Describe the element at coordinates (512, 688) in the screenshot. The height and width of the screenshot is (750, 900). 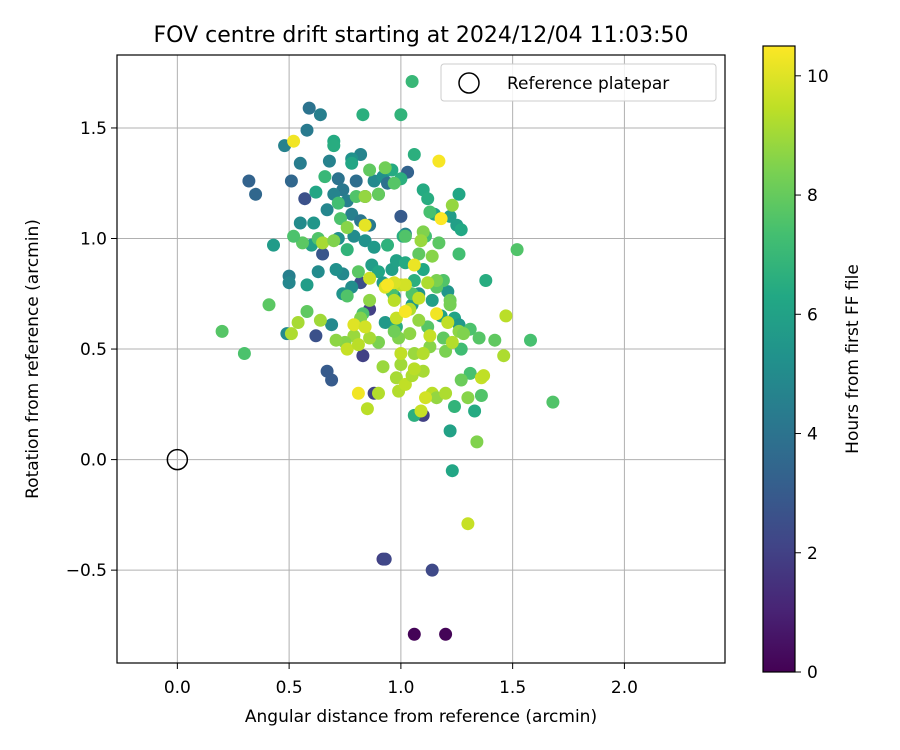
I see `x-tick-label: 1.5` at that location.